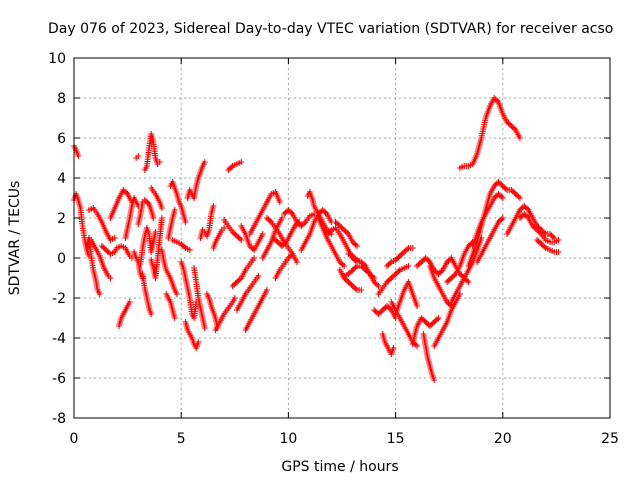  What do you see at coordinates (219, 238) in the screenshot?
I see `series-s29` at bounding box center [219, 238].